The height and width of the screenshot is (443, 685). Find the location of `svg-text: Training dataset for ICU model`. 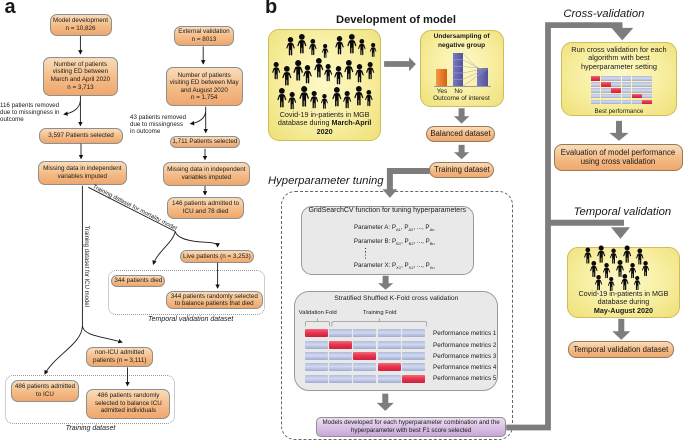

svg-text: Training dataset for ICU model is located at coordinates (86, 266).